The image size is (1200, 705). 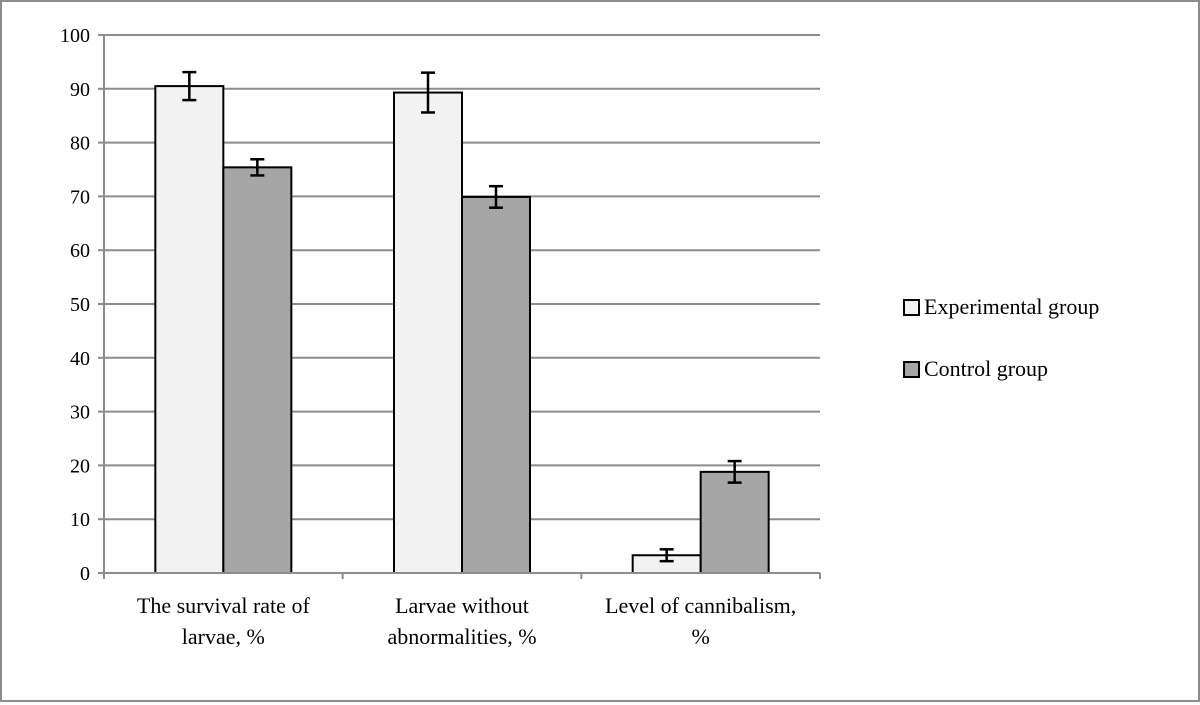 I want to click on y-tick-label: 20, so click(x=80, y=466).